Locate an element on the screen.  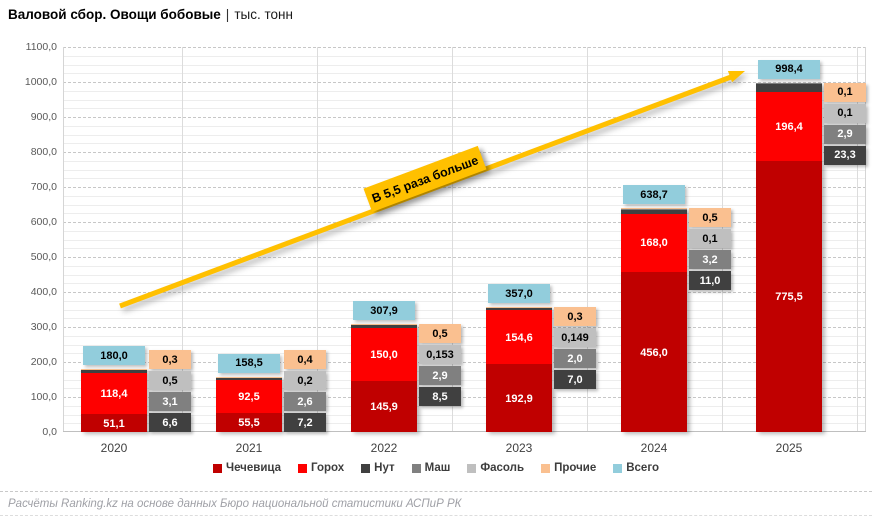
bar-2025: 775,5 196,4 is located at coordinates (789, 257).